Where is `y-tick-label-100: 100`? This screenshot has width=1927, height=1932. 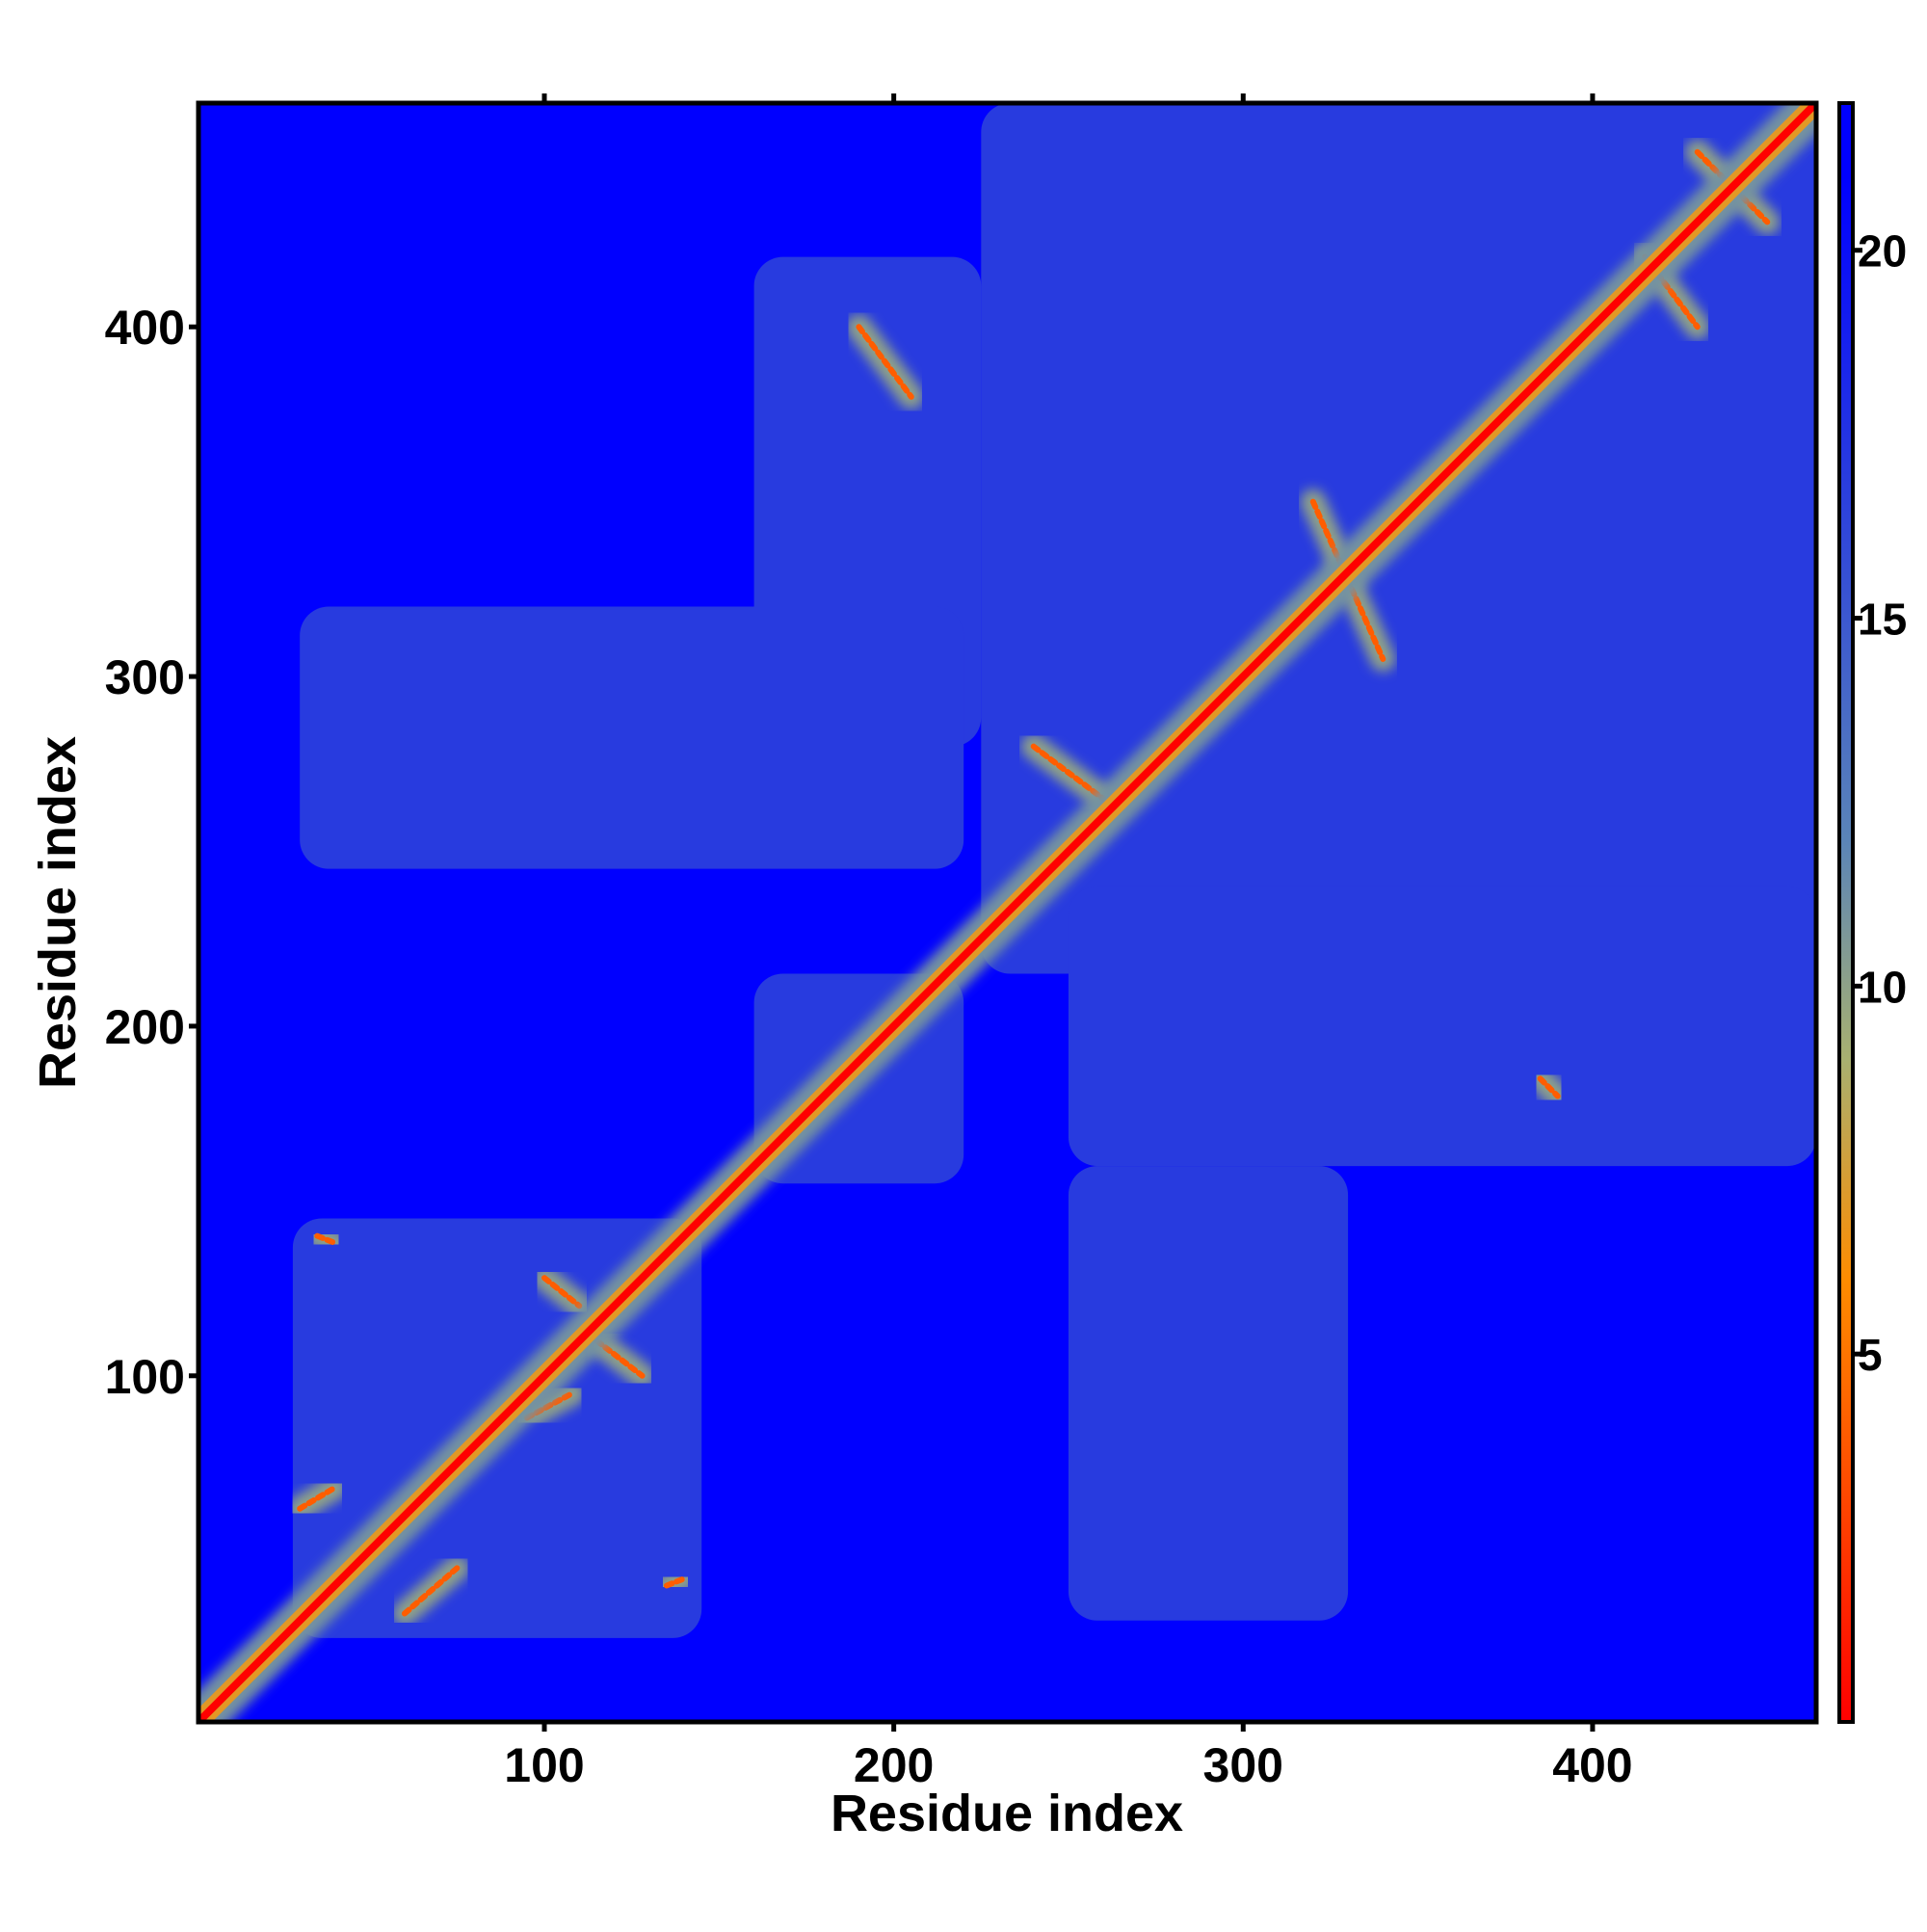 y-tick-label-100: 100 is located at coordinates (145, 1377).